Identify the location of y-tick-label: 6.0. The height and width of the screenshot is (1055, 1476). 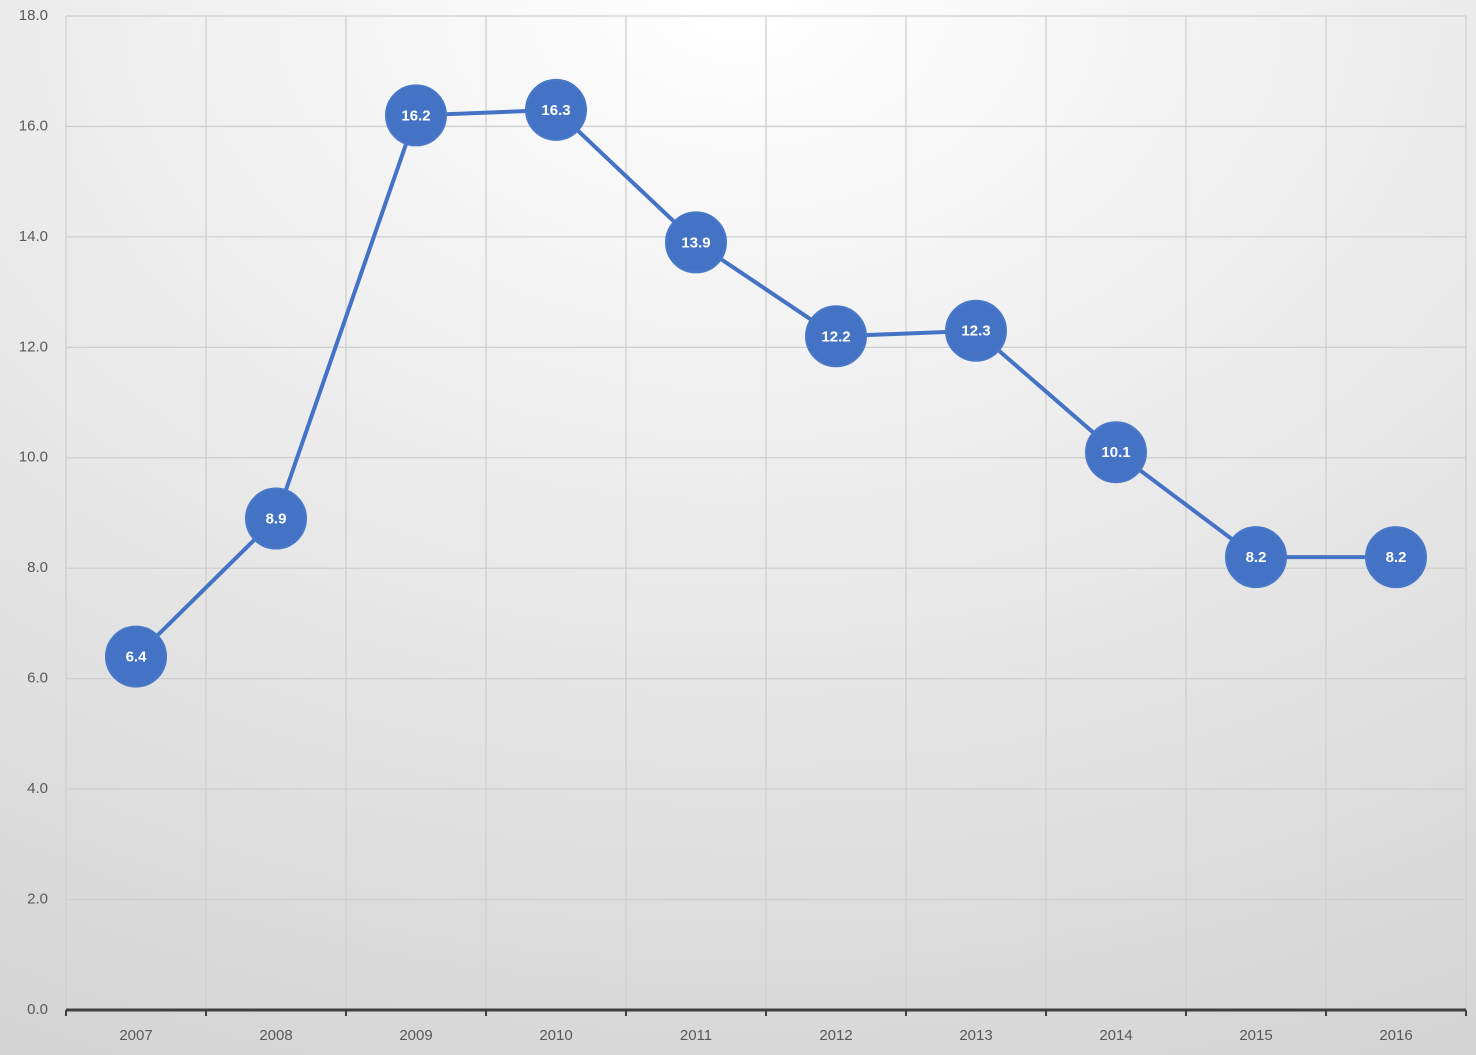
(37, 678).